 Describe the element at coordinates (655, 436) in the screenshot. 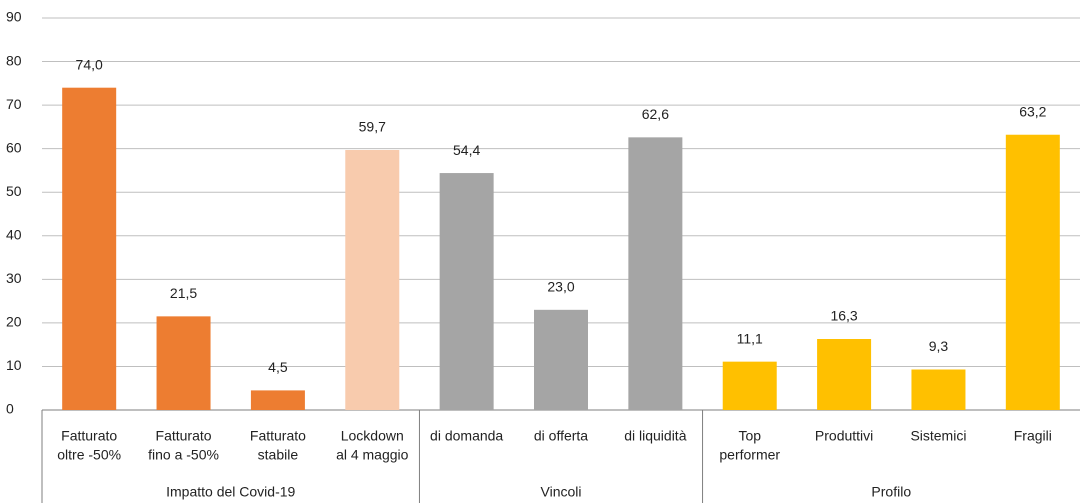

I see `x-tick-label: di liquidità` at that location.